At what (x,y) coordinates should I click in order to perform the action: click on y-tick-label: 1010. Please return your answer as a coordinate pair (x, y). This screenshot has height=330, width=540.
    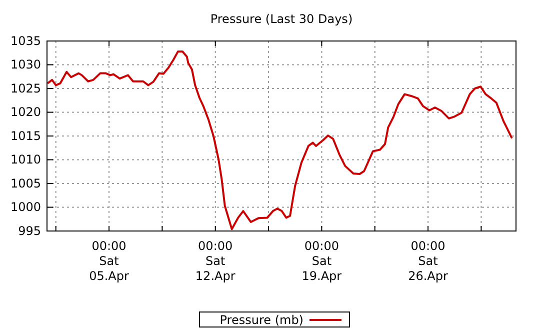
    Looking at the image, I should click on (25, 159).